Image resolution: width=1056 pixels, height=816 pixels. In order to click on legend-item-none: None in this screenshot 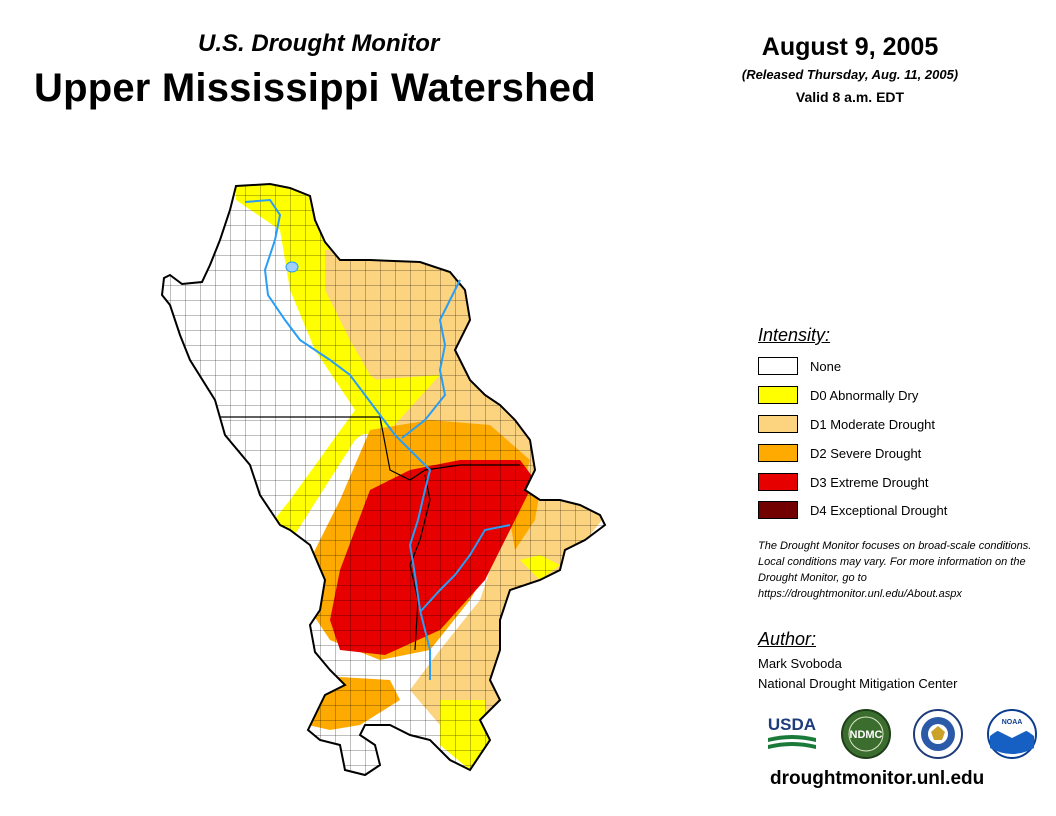, I will do `click(799, 366)`.